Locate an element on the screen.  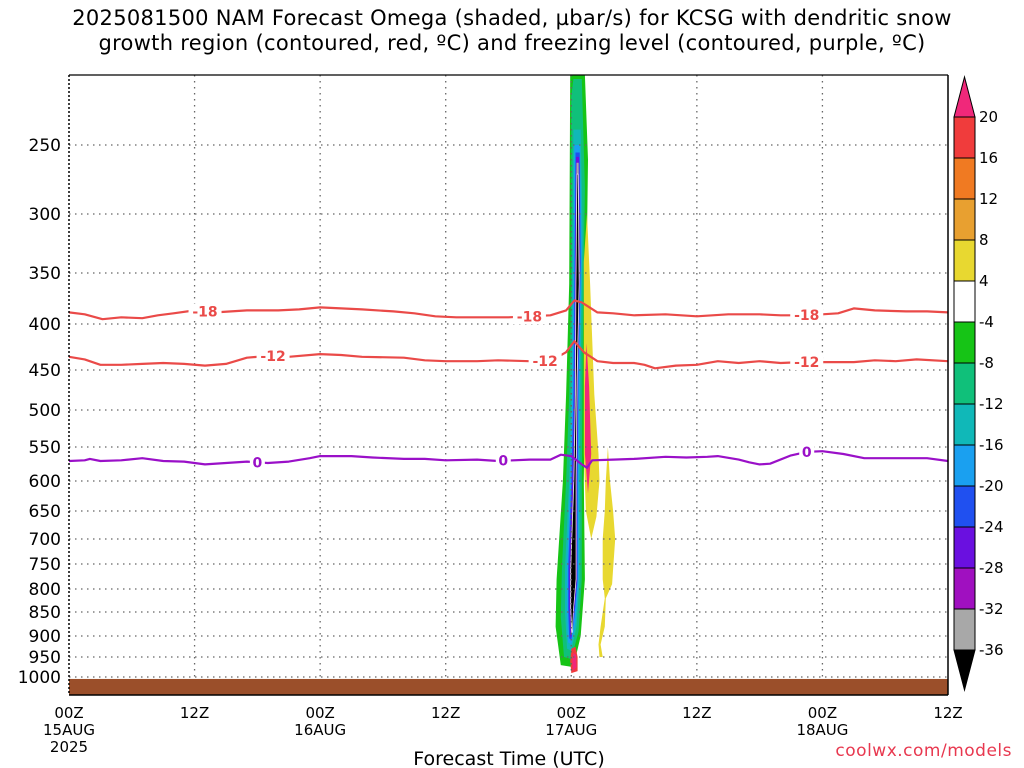
y-tick-label: 900 is located at coordinates (45, 637).